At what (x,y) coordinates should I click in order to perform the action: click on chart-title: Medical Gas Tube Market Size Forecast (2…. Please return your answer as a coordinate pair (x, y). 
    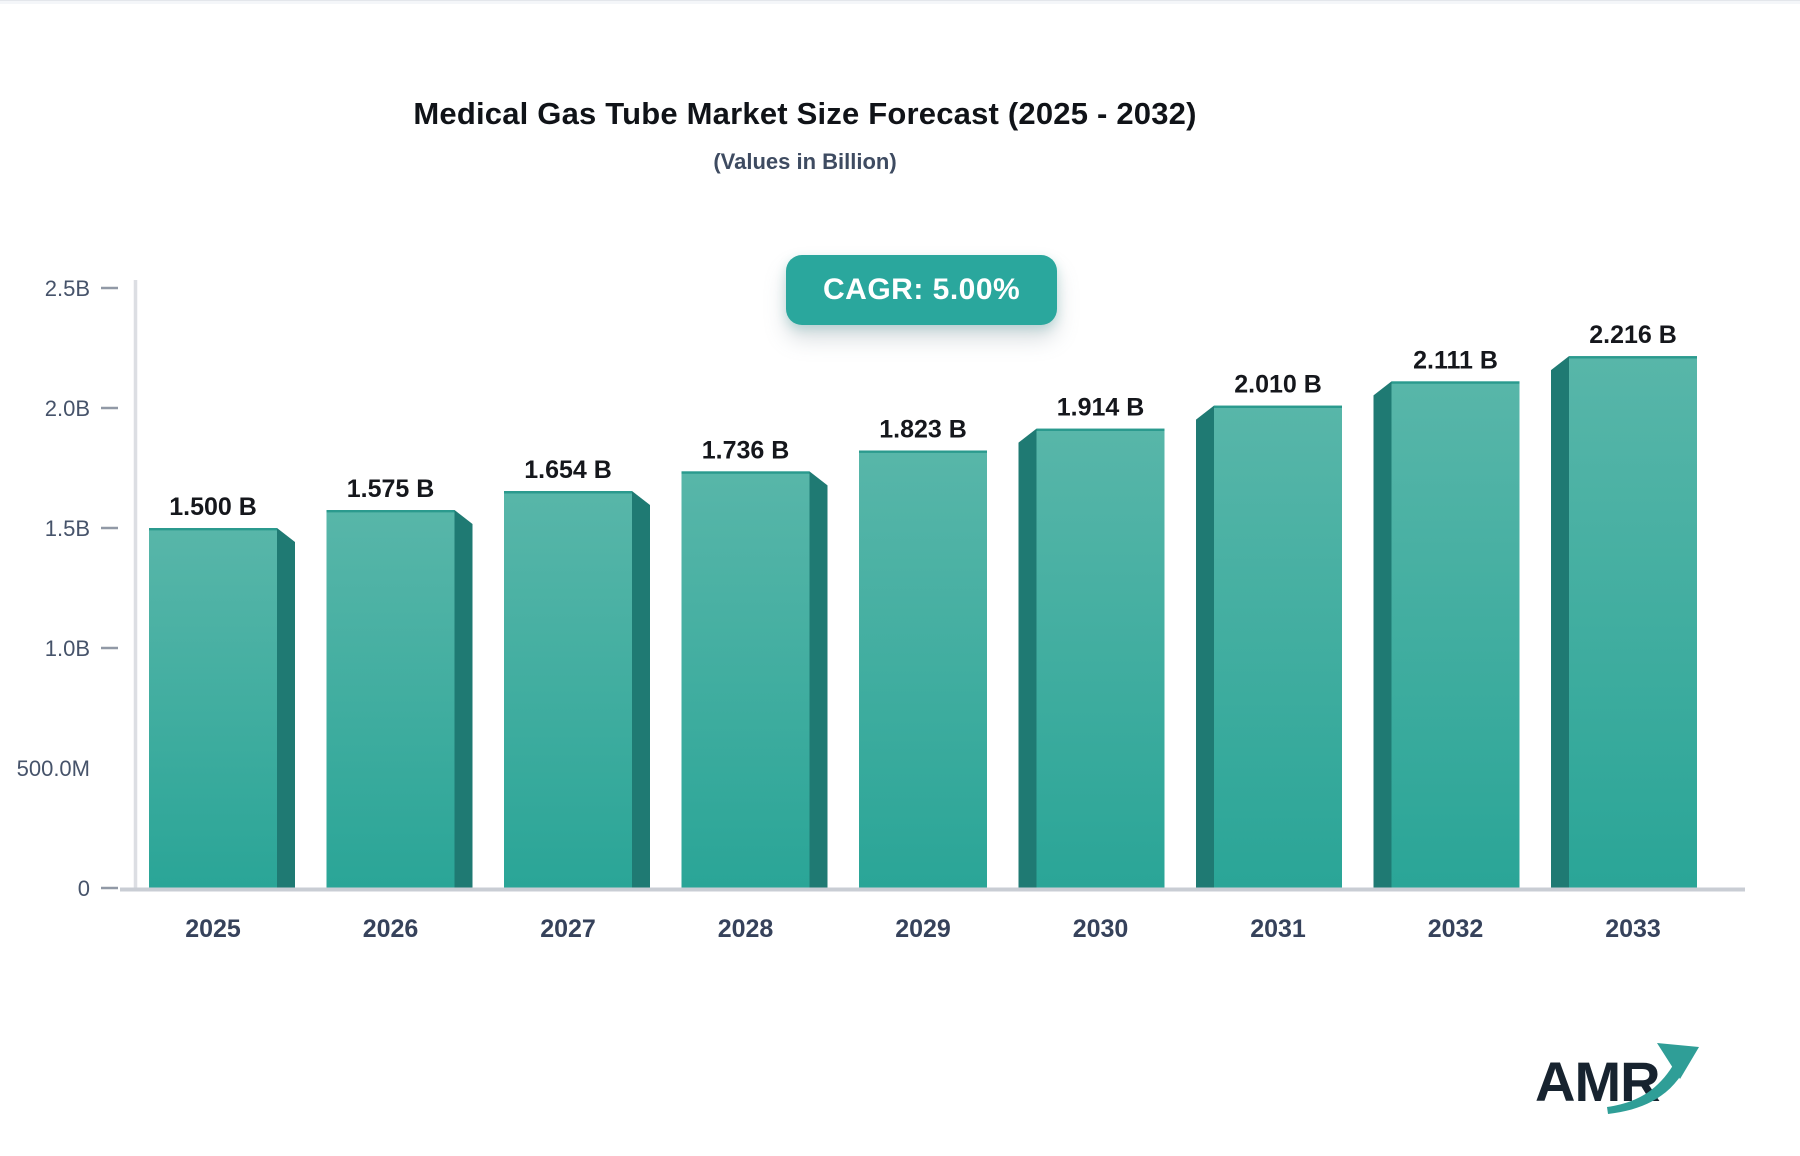
    Looking at the image, I should click on (805, 113).